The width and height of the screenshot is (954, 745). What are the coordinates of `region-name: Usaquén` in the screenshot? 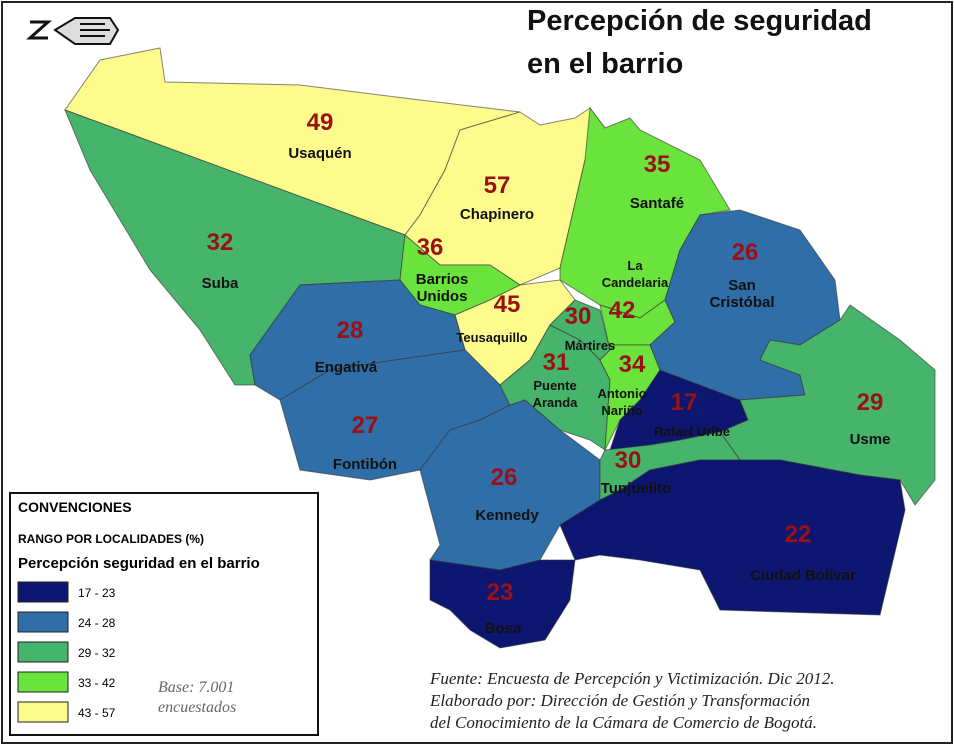 It's located at (319, 153).